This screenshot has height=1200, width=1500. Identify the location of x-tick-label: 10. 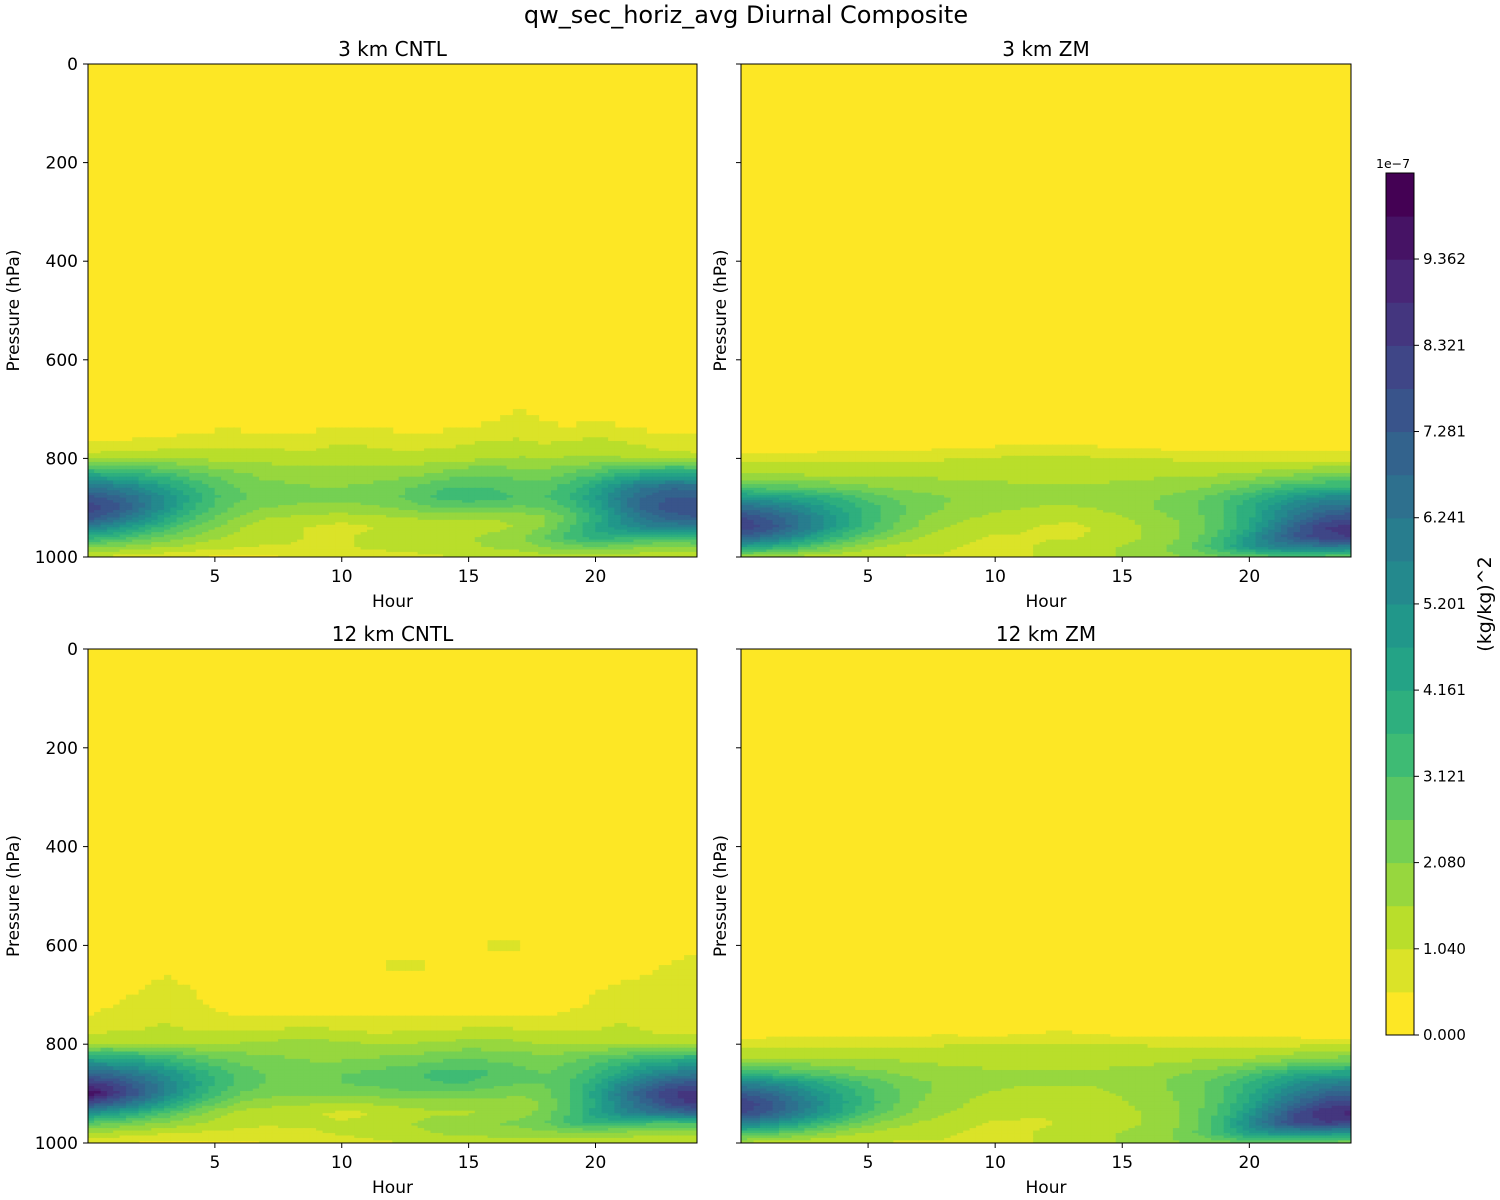
(342, 577).